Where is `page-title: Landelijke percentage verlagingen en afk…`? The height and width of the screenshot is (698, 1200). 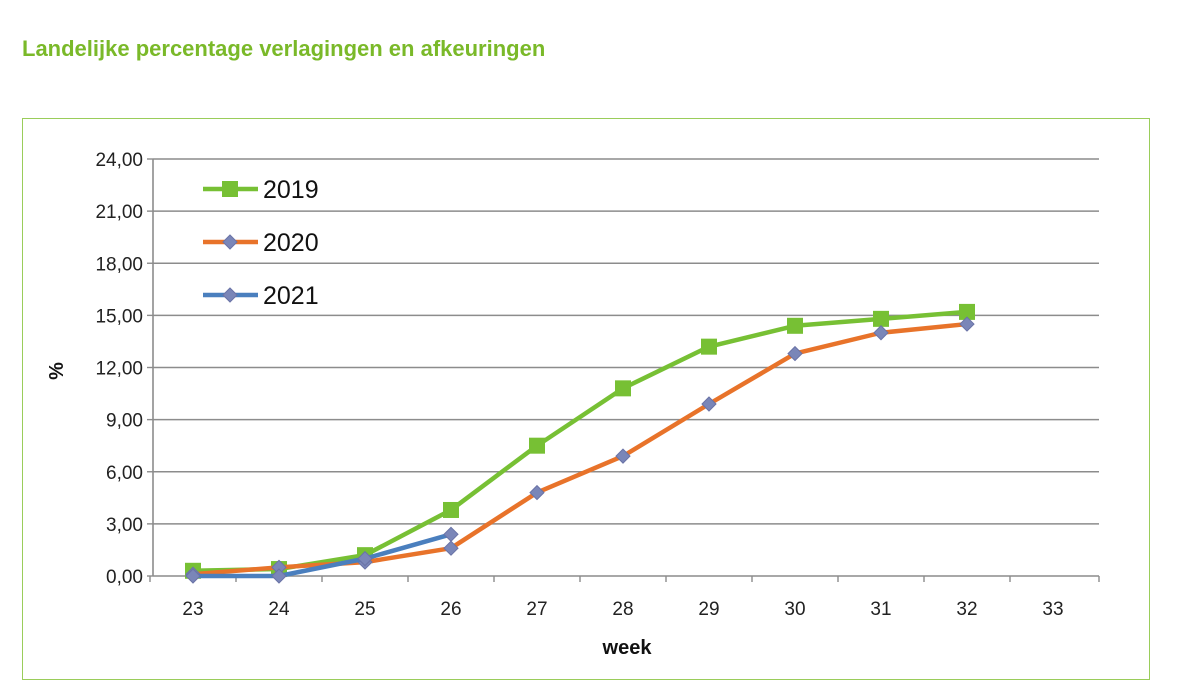 page-title: Landelijke percentage verlagingen en afk… is located at coordinates (284, 48).